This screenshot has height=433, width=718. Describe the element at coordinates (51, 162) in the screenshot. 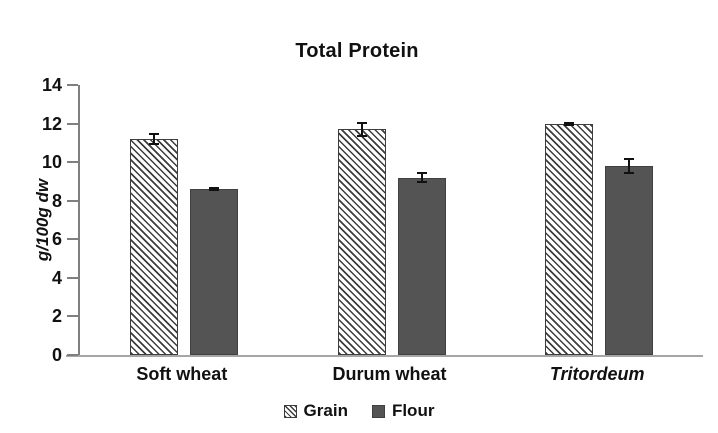

I see `y-tick-label: 10` at that location.